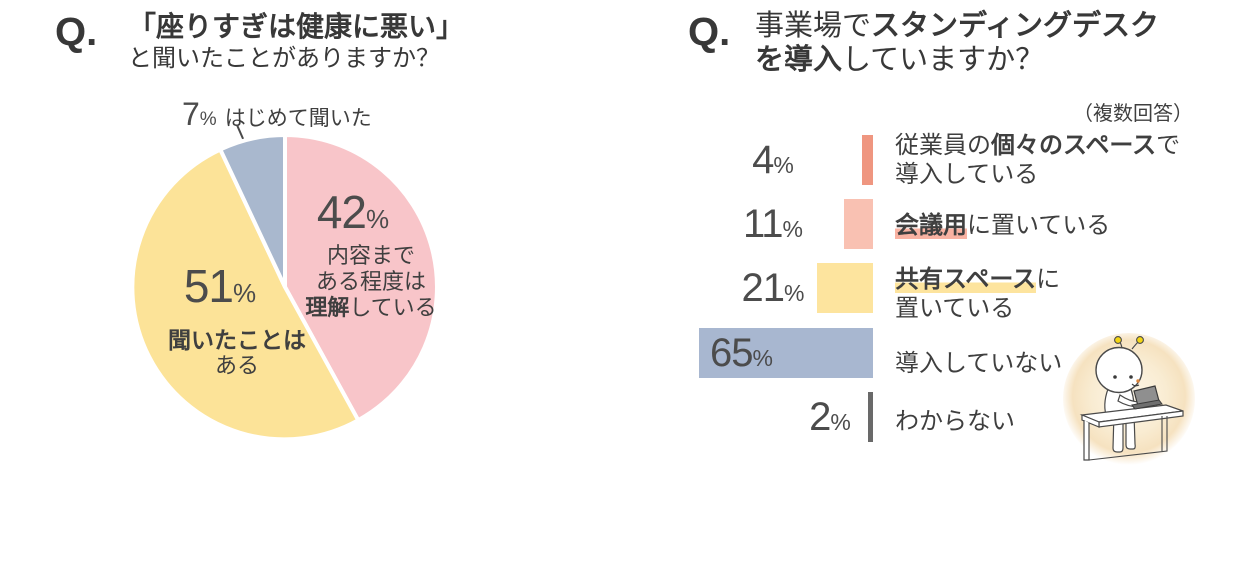 The width and height of the screenshot is (1260, 568). I want to click on pie-value-pink: 42%, so click(353, 212).